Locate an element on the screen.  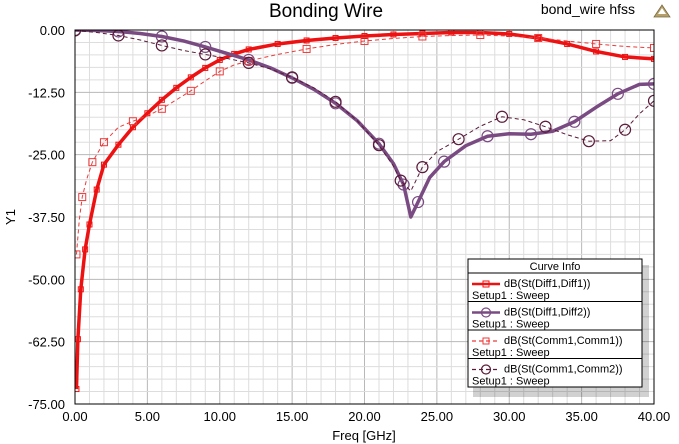
x-tick-label: 40.00 is located at coordinates (654, 416).